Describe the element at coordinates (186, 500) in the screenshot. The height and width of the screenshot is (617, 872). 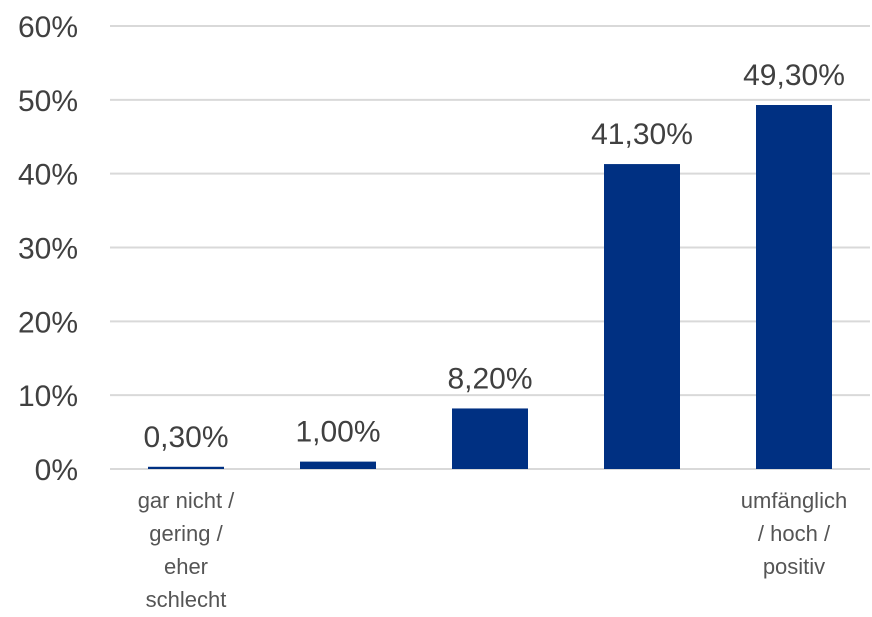
I see `category-label-line: gar nicht /` at that location.